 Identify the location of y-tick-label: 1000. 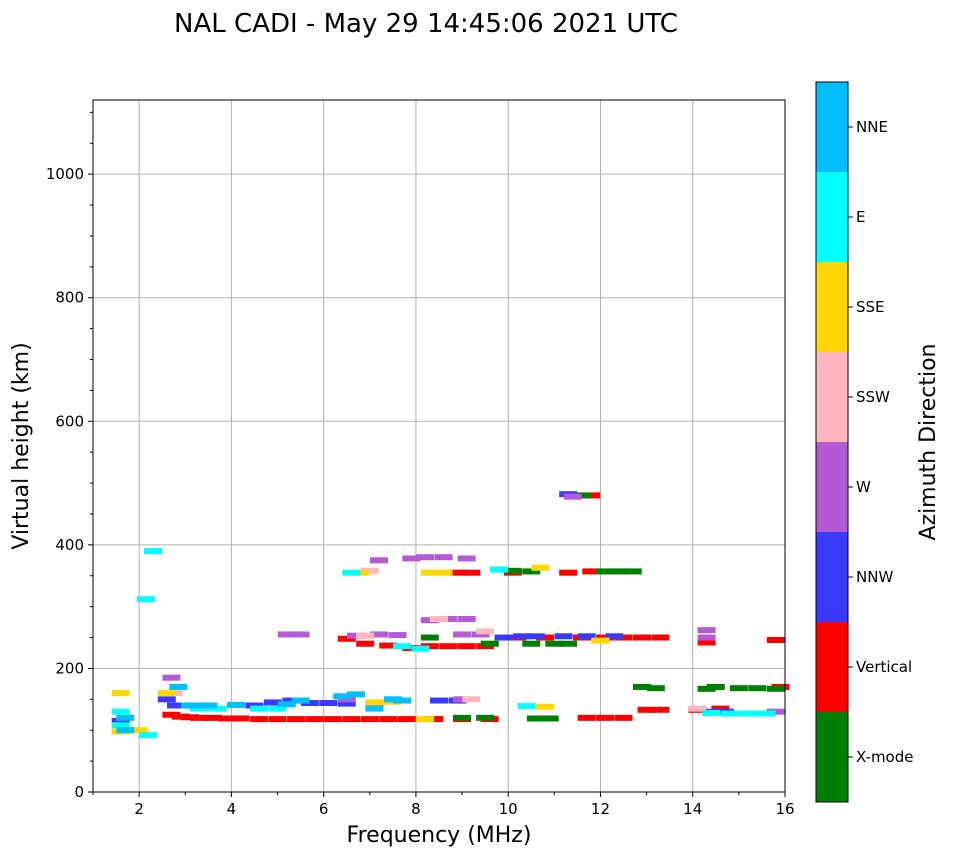
(65, 174).